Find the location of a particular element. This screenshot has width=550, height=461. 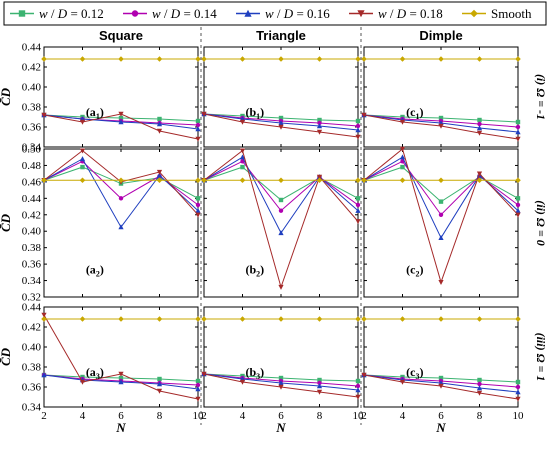

legend-box is located at coordinates (275, 13).